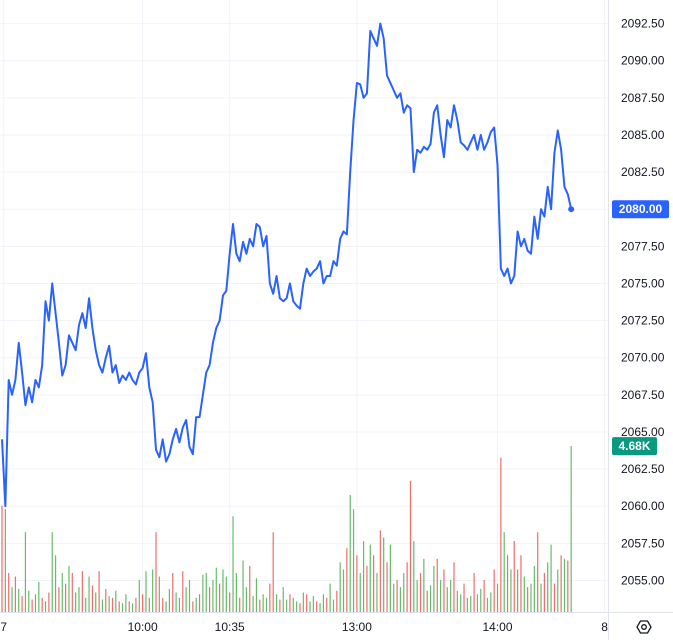 The width and height of the screenshot is (673, 640). What do you see at coordinates (640, 328) in the screenshot?
I see `badges: 2080.00 4.68K` at bounding box center [640, 328].